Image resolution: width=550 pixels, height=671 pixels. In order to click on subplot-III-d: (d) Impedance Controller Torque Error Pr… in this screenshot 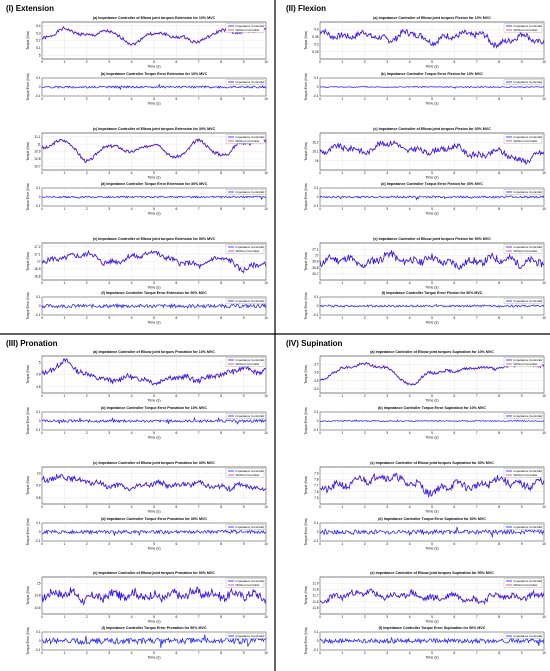, I will do `click(147, 534)`.